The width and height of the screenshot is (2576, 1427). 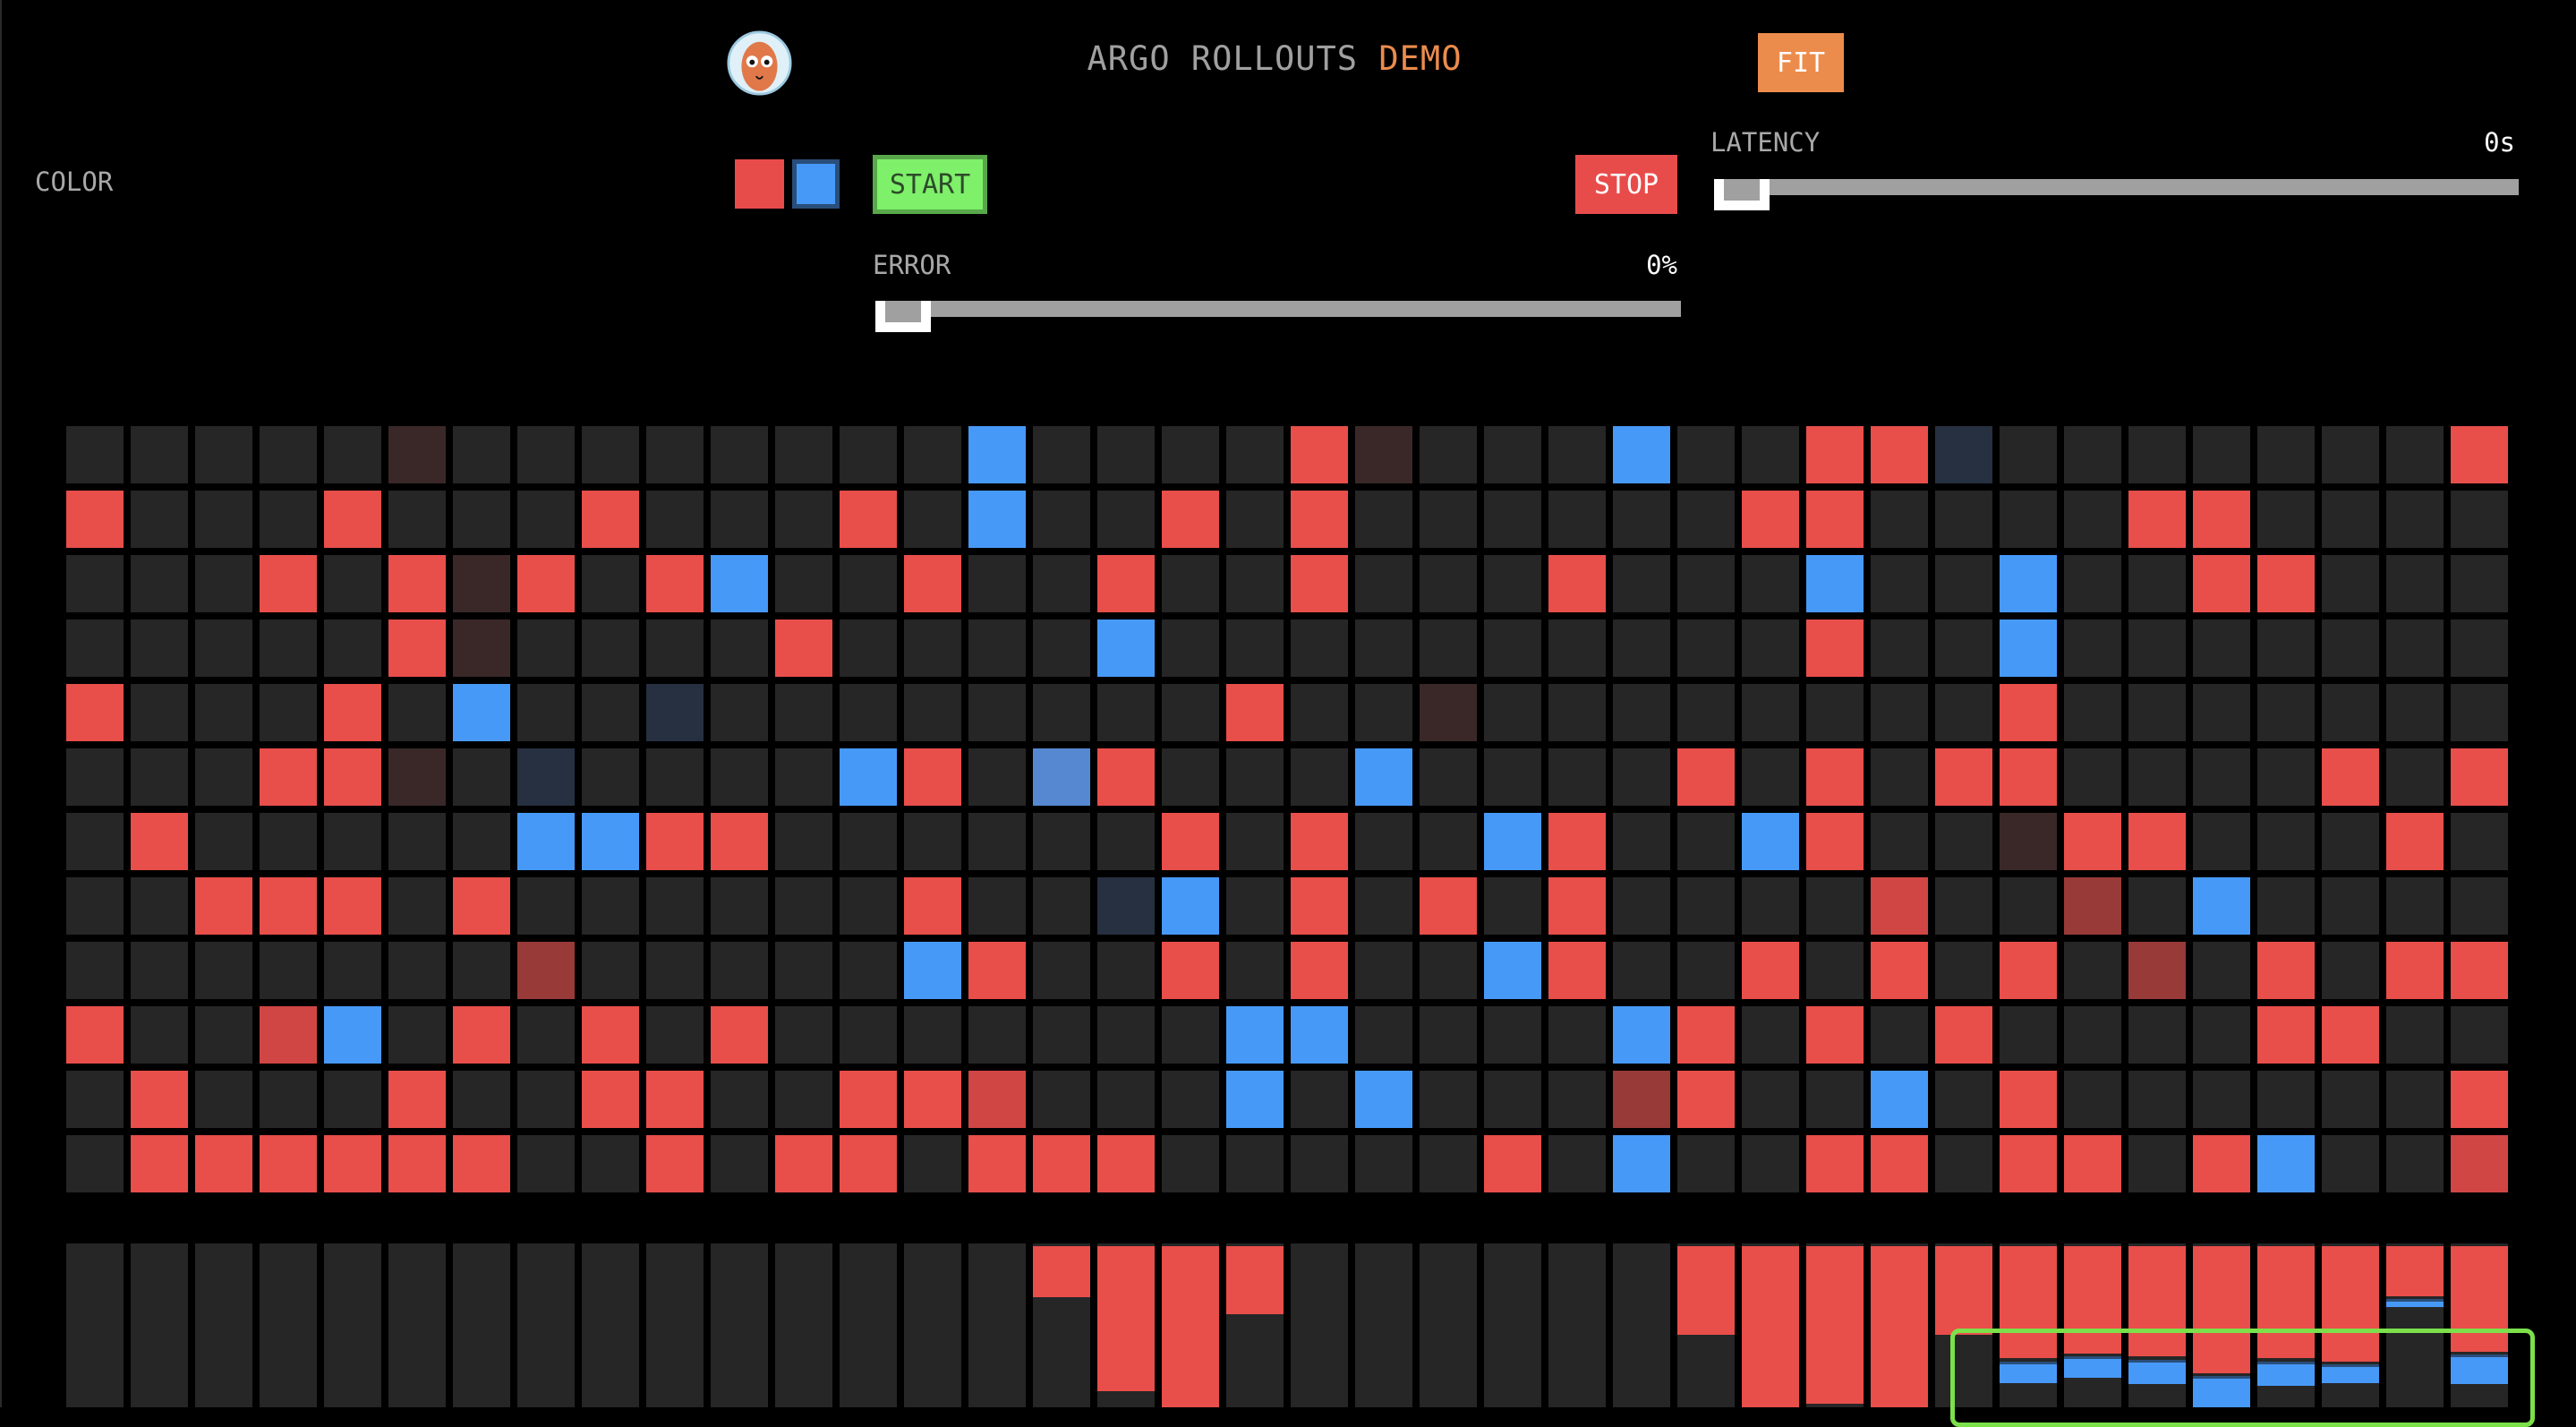 I want to click on latency-slider-track, so click(x=2116, y=187).